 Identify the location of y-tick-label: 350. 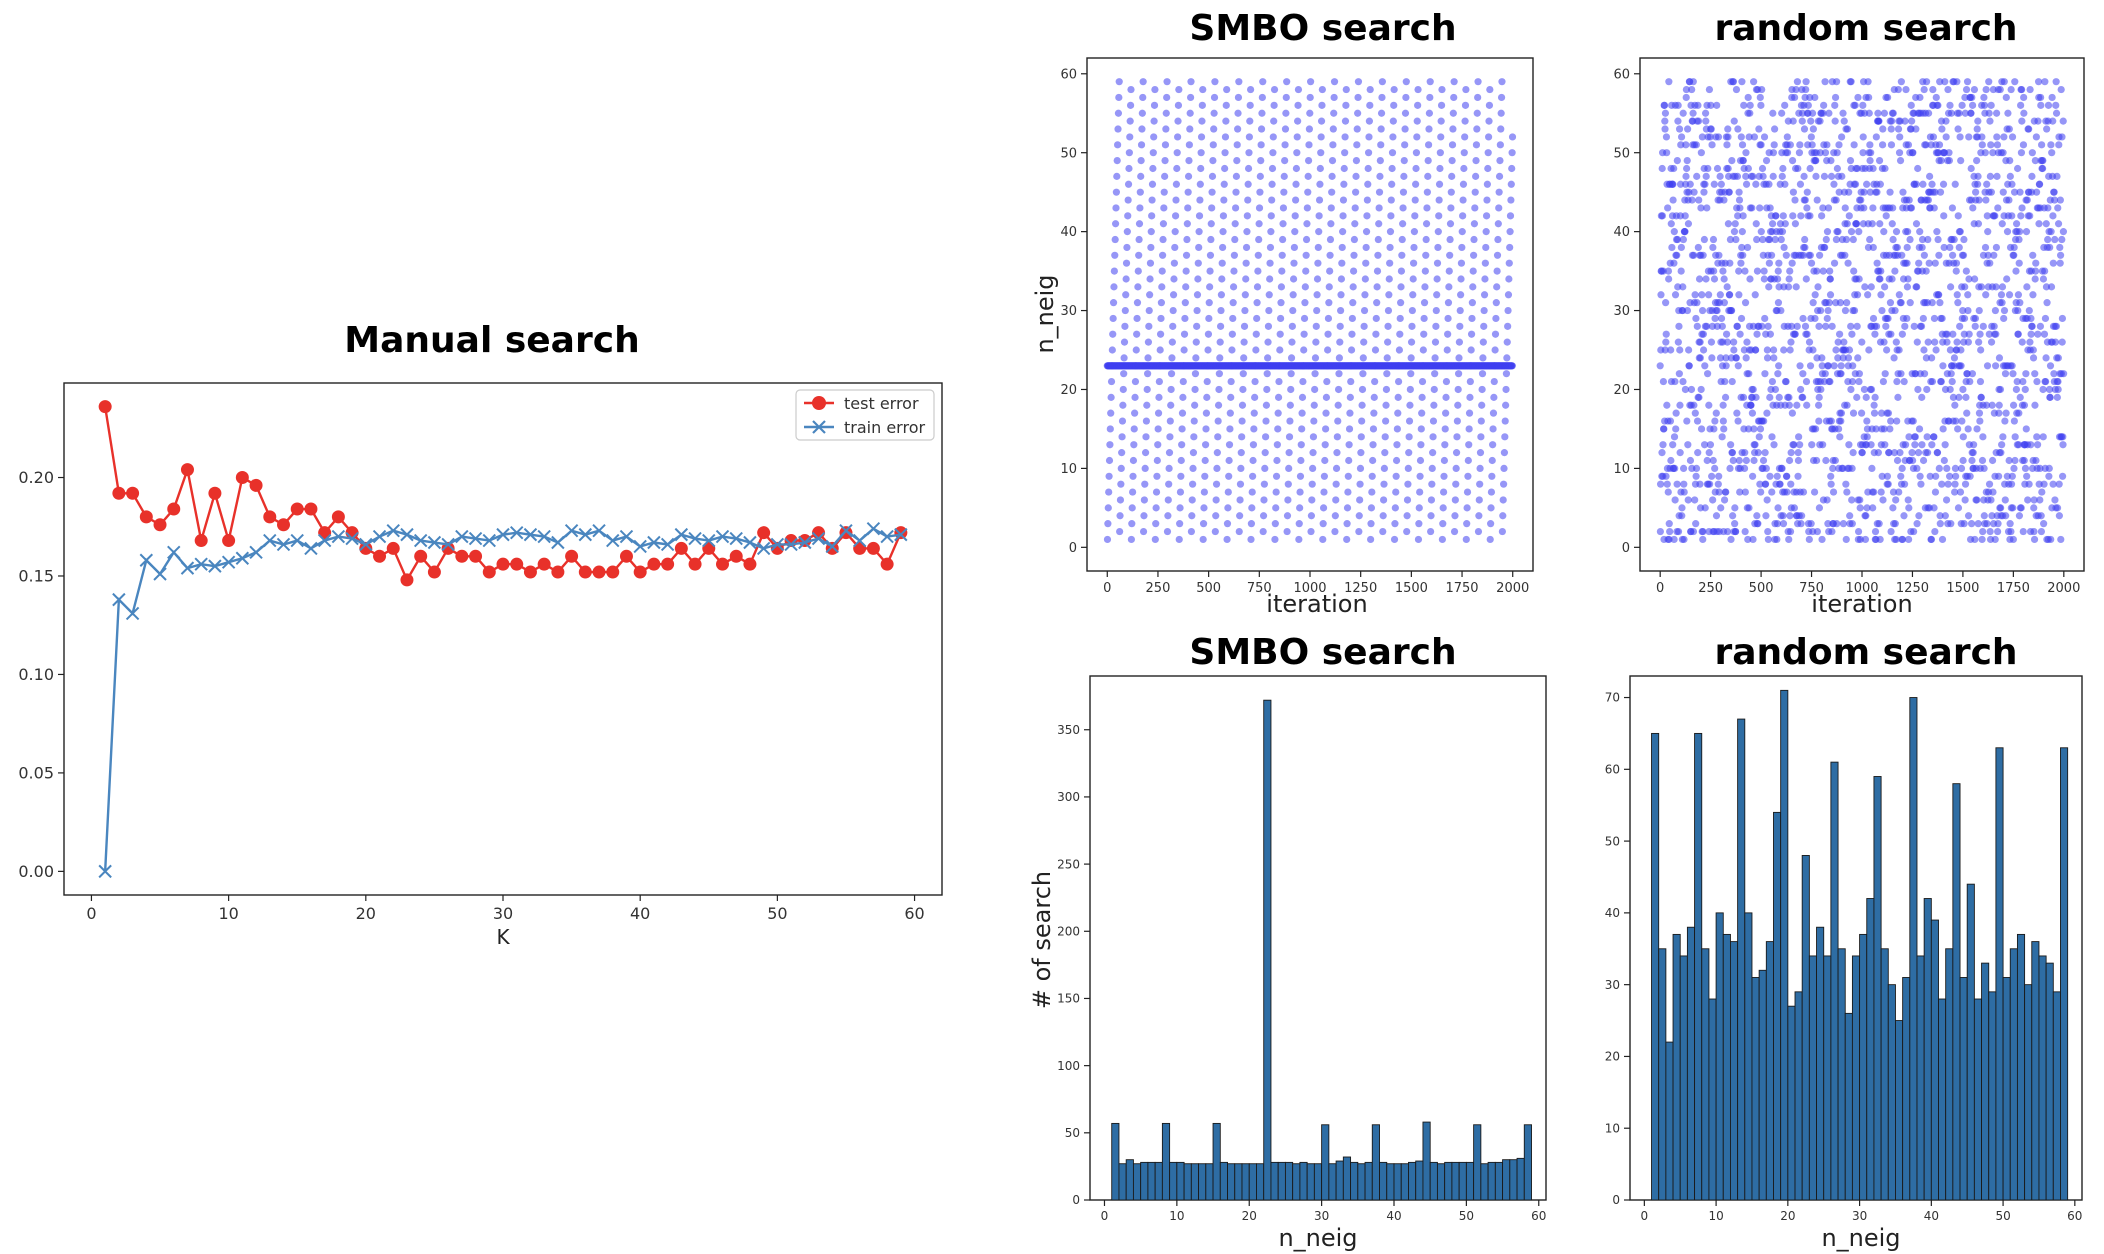
(1068, 730).